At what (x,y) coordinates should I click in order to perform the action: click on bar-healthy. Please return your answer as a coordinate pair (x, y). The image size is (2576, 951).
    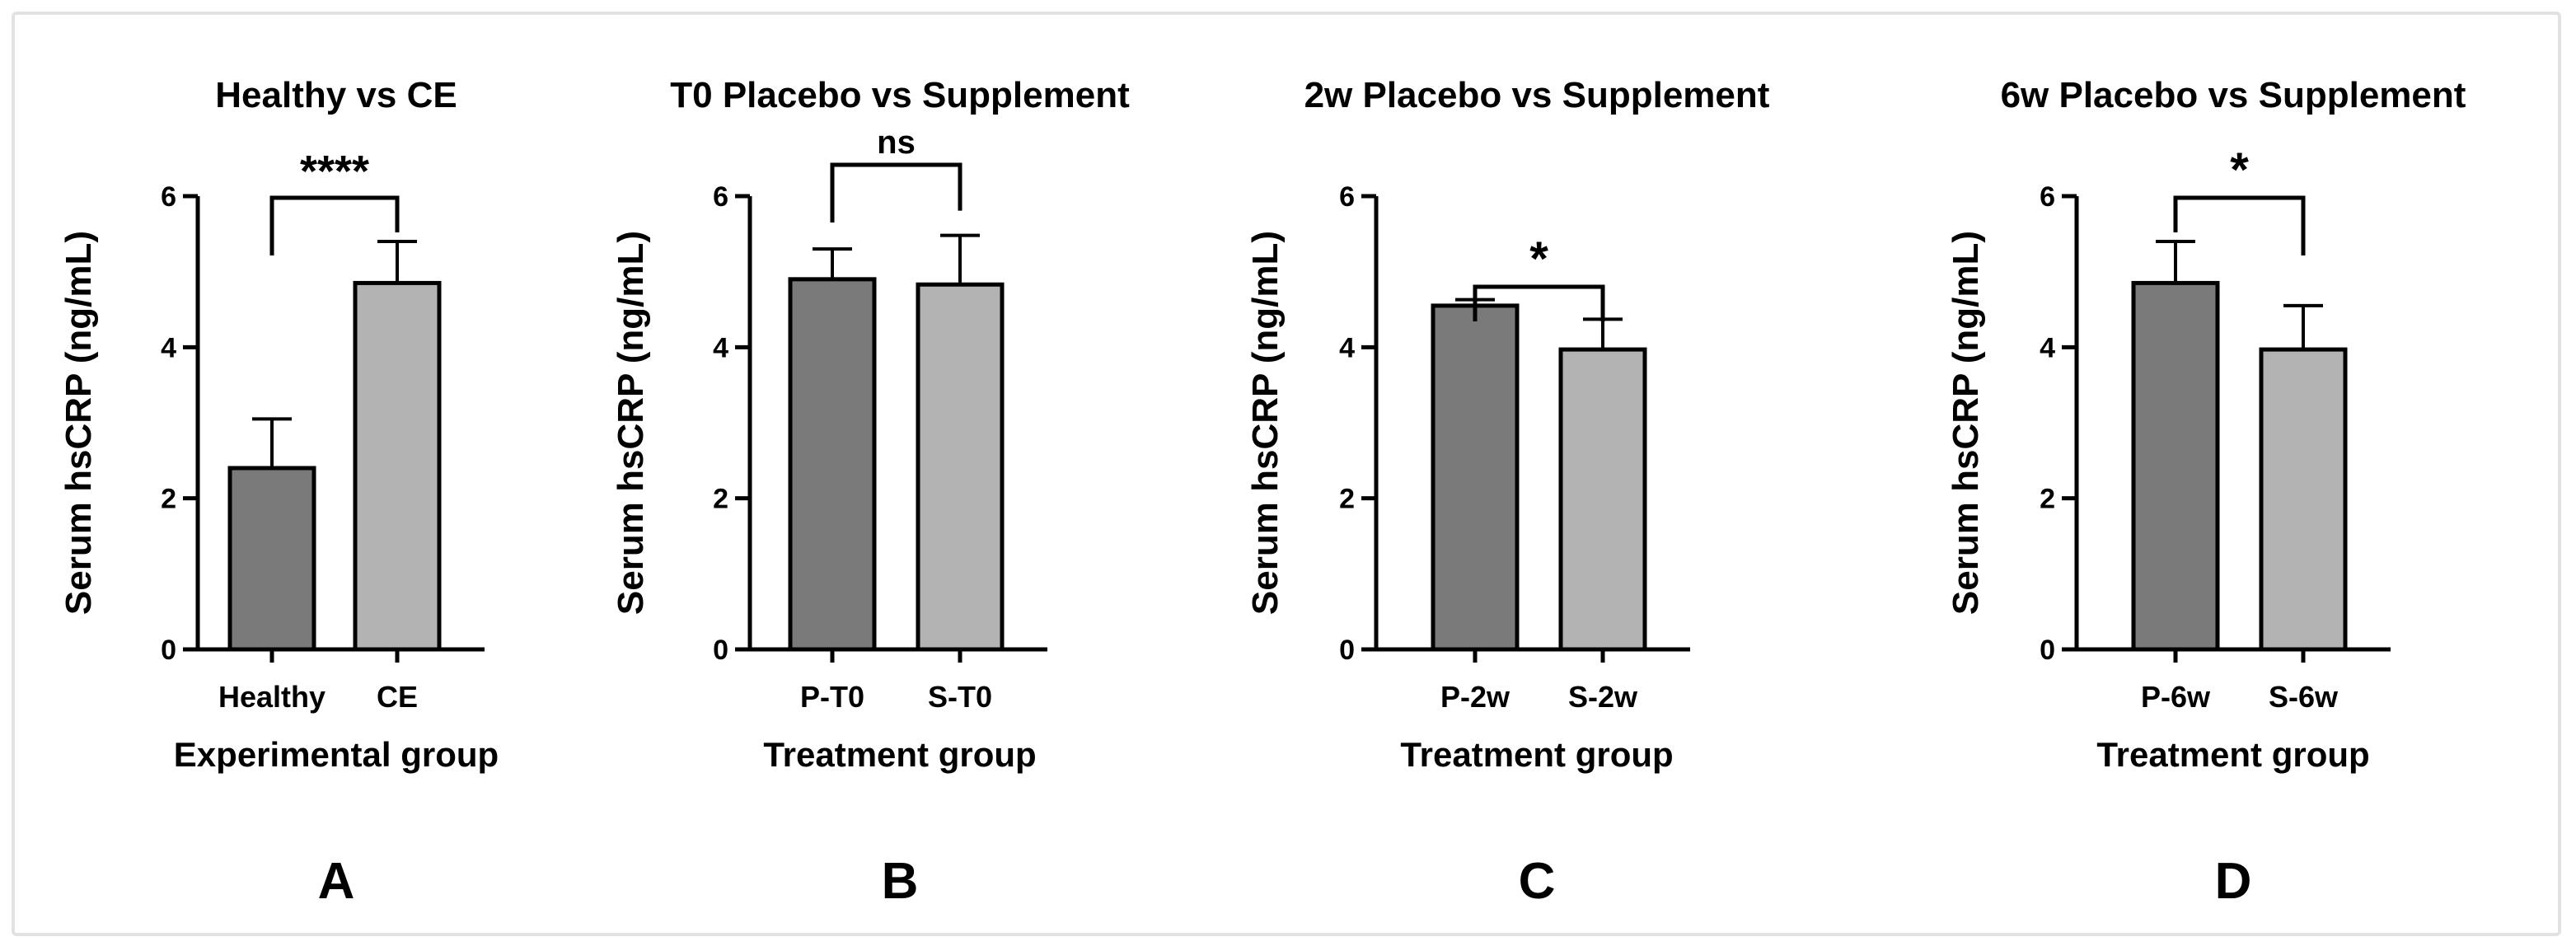
    Looking at the image, I should click on (271, 559).